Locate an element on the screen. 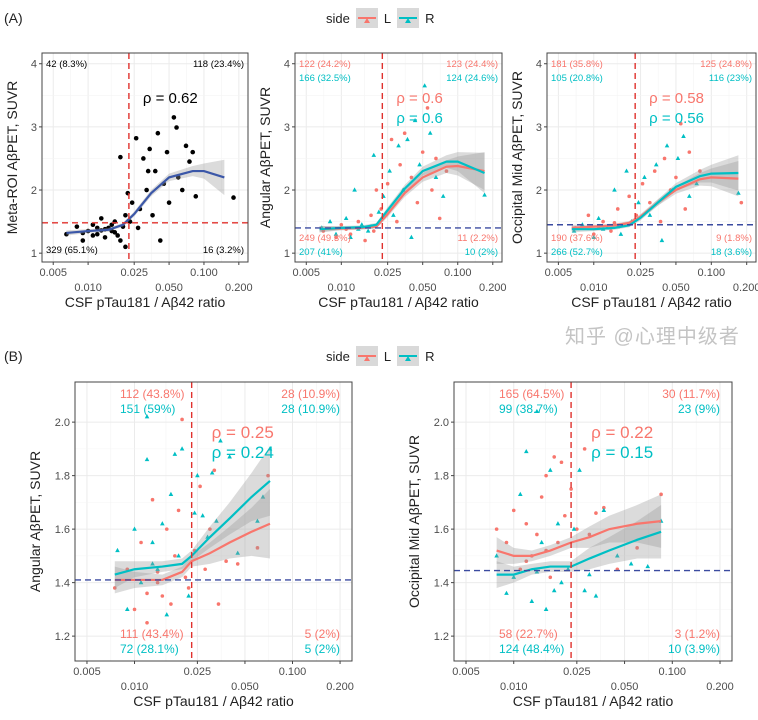  panel-label-a: (A) is located at coordinates (13, 18).